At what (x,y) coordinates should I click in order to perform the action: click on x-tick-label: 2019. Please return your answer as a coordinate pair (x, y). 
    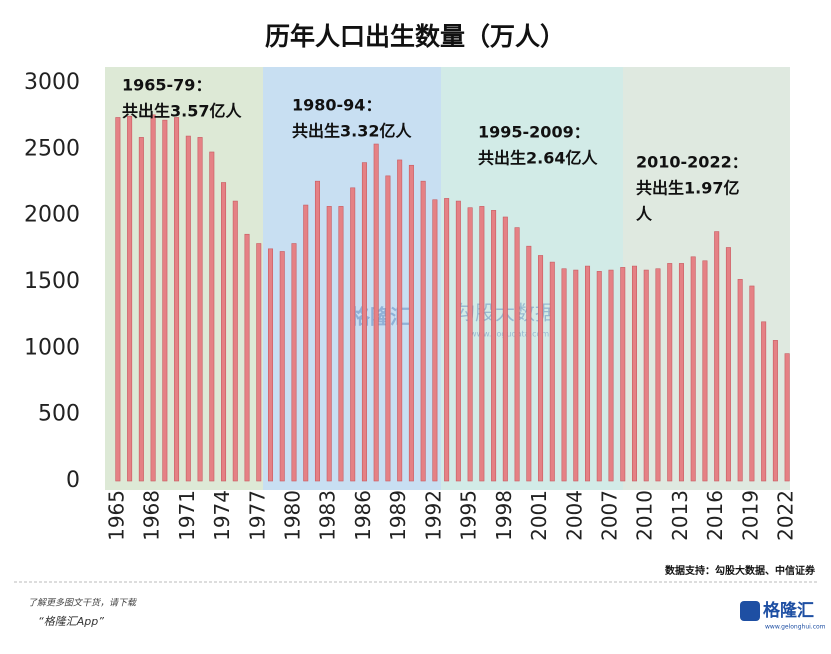
    Looking at the image, I should click on (750, 515).